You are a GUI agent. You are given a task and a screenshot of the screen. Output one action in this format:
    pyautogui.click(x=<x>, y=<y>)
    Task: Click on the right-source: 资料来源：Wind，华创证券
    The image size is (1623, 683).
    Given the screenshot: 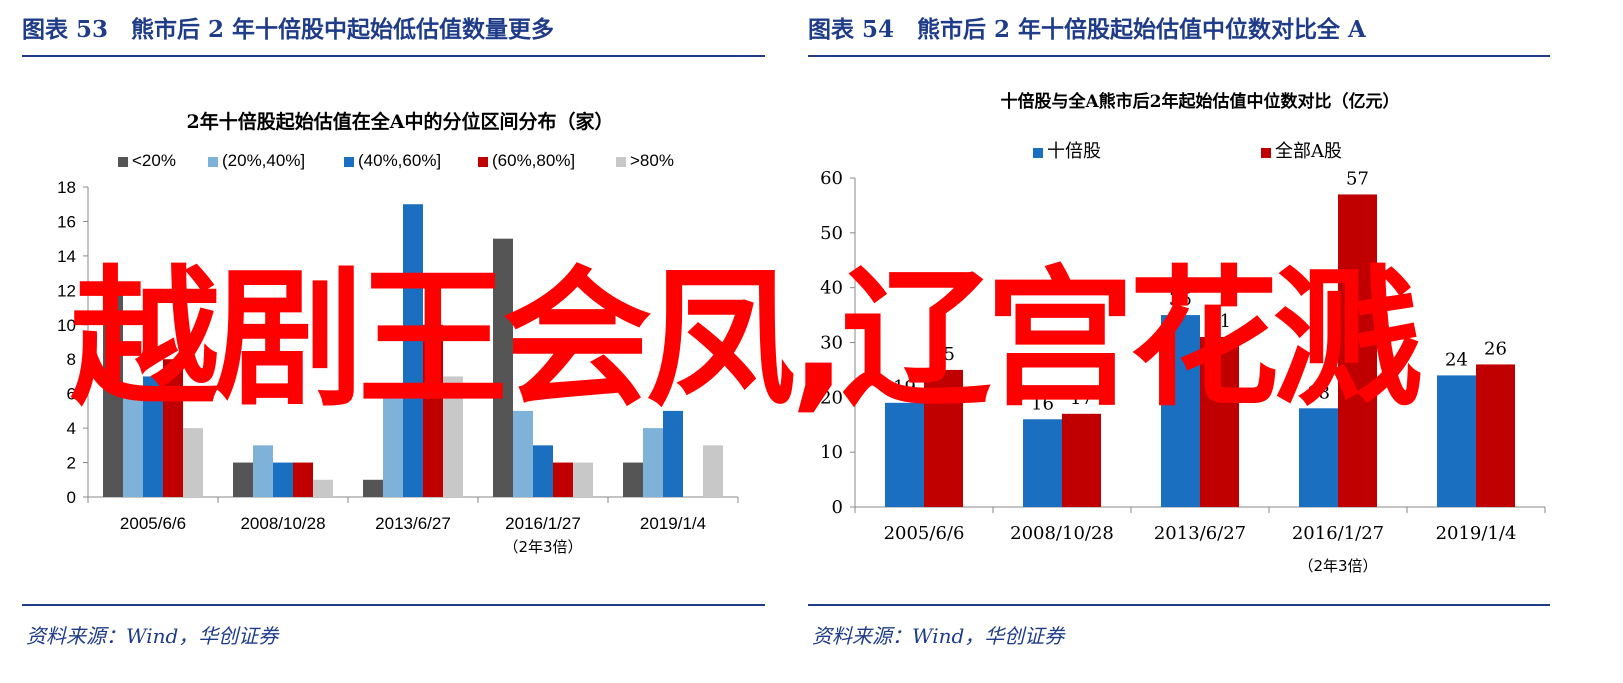 What is the action you would take?
    pyautogui.click(x=938, y=636)
    